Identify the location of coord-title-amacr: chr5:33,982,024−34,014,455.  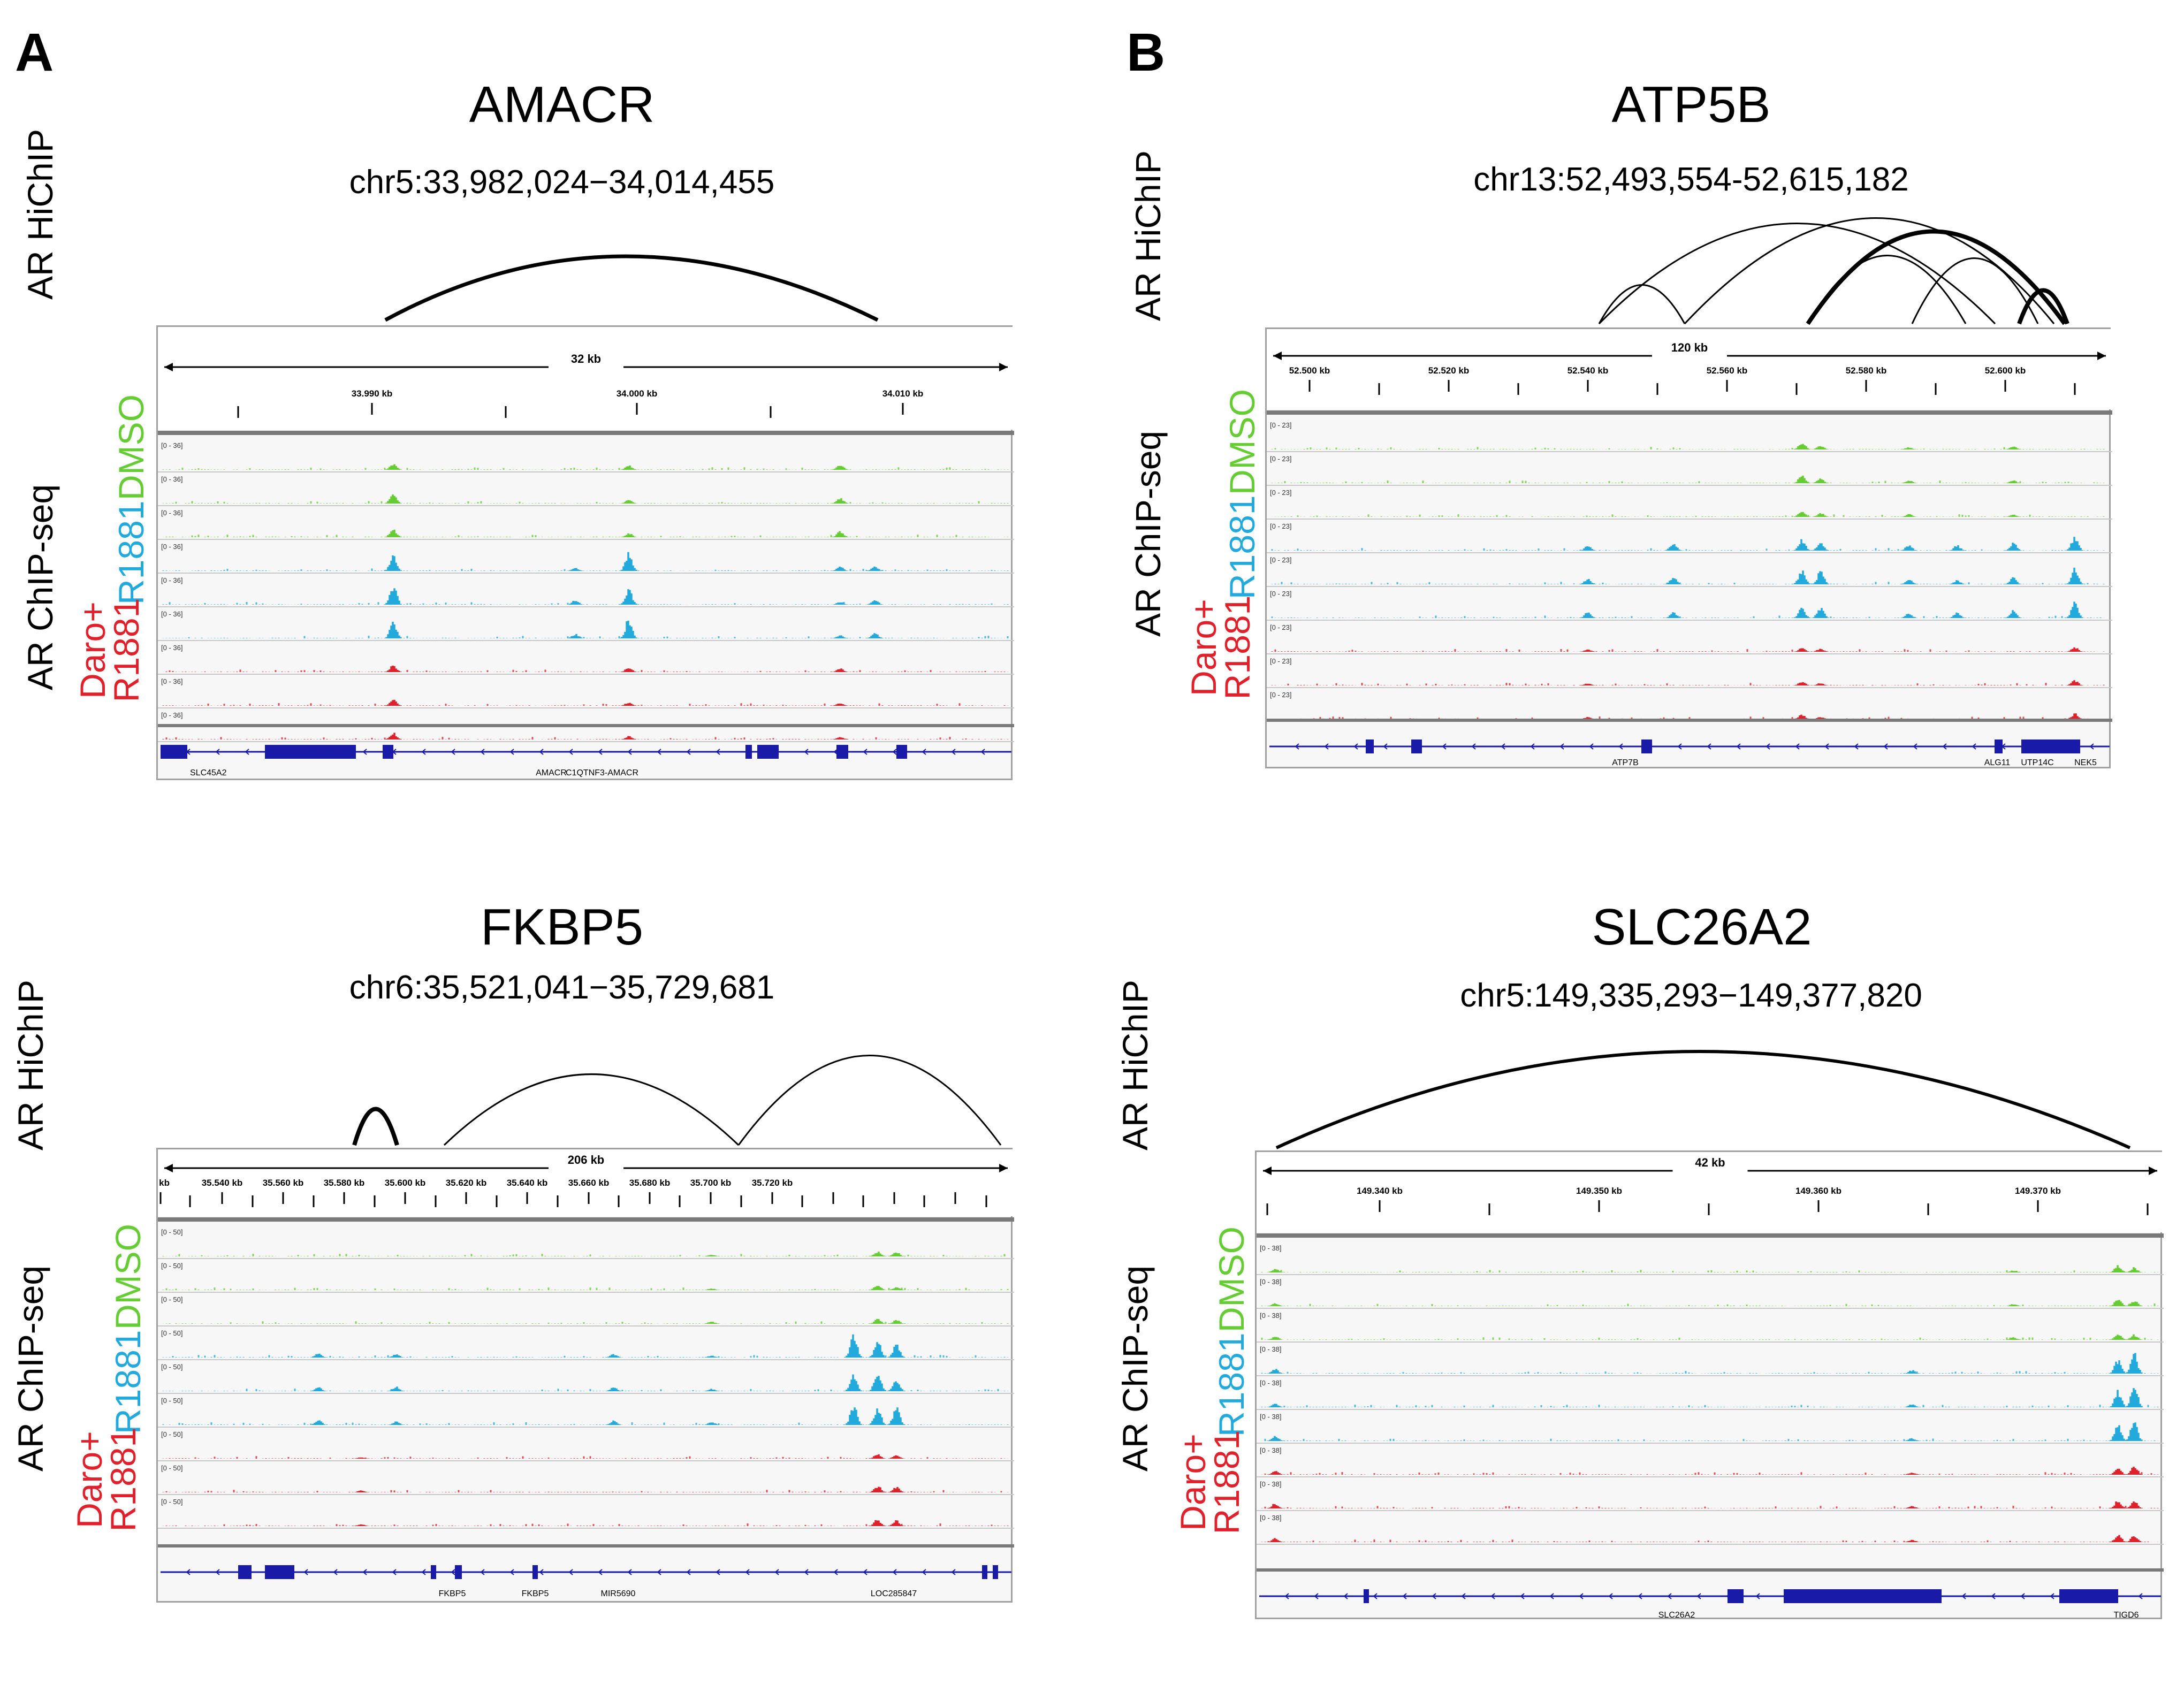
(562, 182).